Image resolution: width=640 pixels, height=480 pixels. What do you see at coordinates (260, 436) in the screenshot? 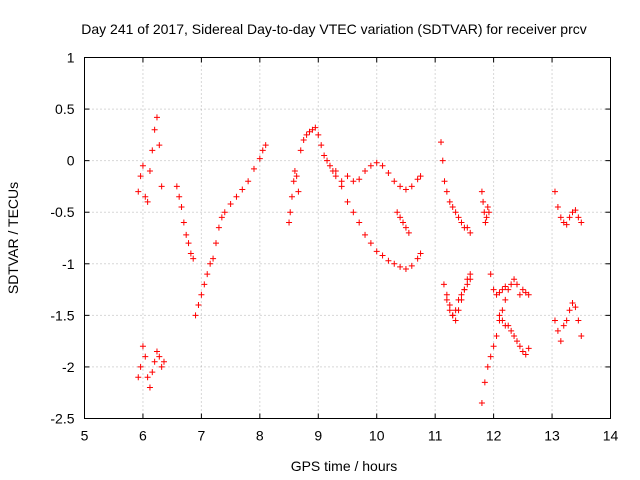
I see `x-tick-label: 8` at bounding box center [260, 436].